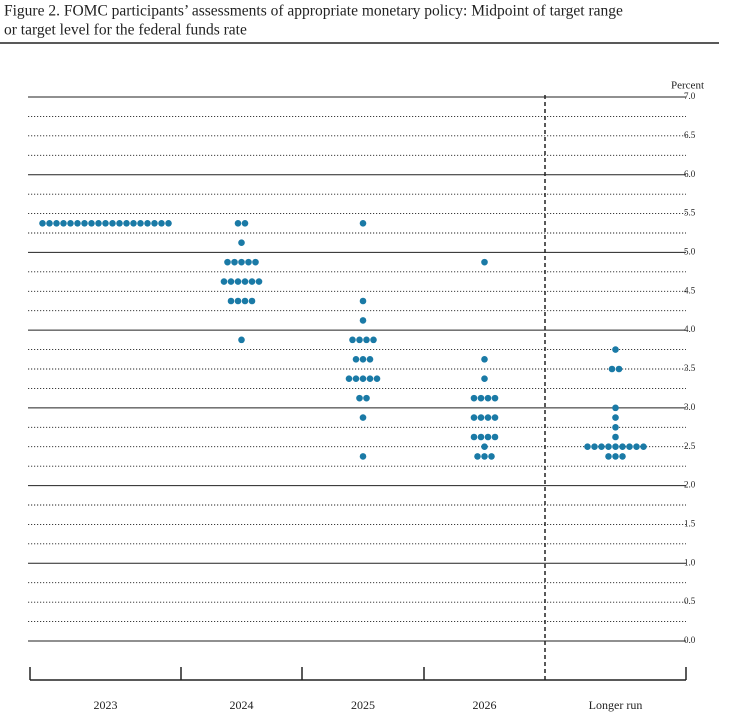  I want to click on y-tick-label: 2.5, so click(690, 446).